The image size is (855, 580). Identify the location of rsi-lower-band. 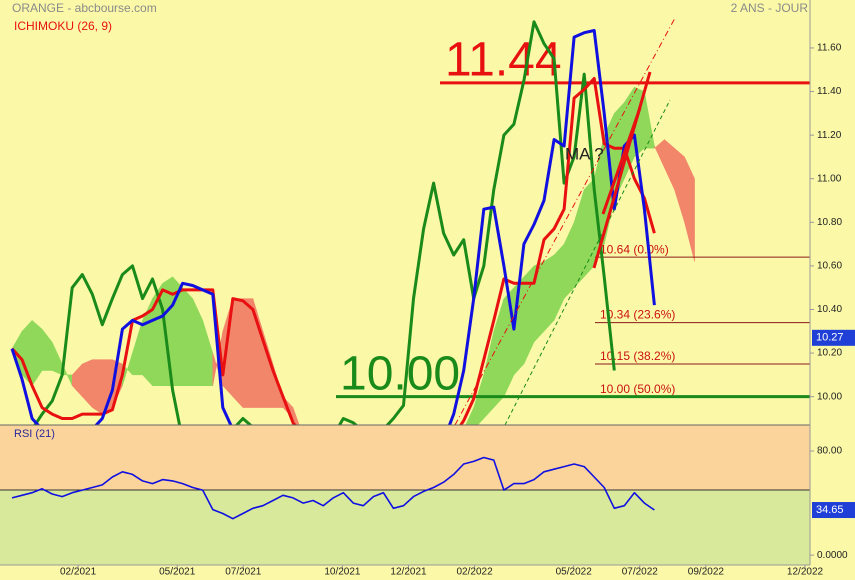
(405, 527).